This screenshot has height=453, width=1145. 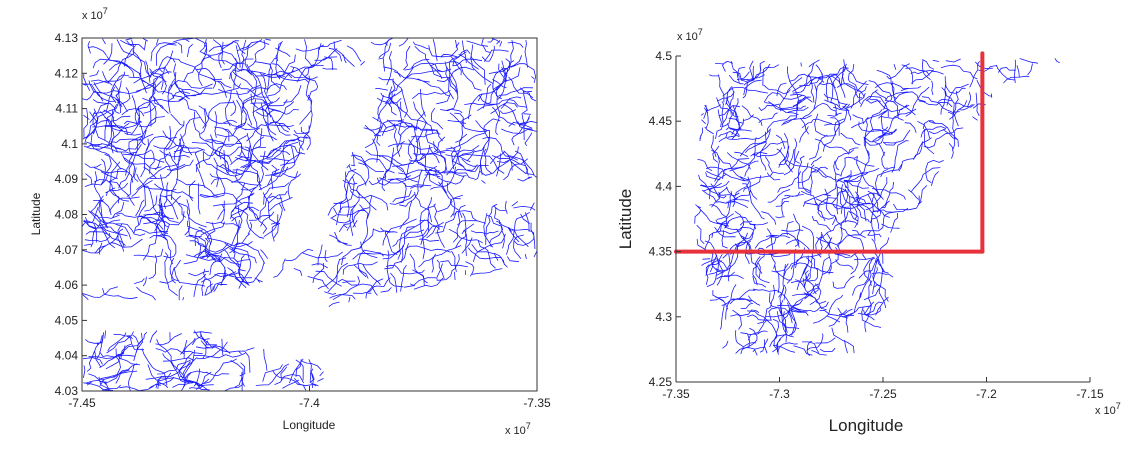 What do you see at coordinates (67, 250) in the screenshot?
I see `left-y-tick-label: 4.07` at bounding box center [67, 250].